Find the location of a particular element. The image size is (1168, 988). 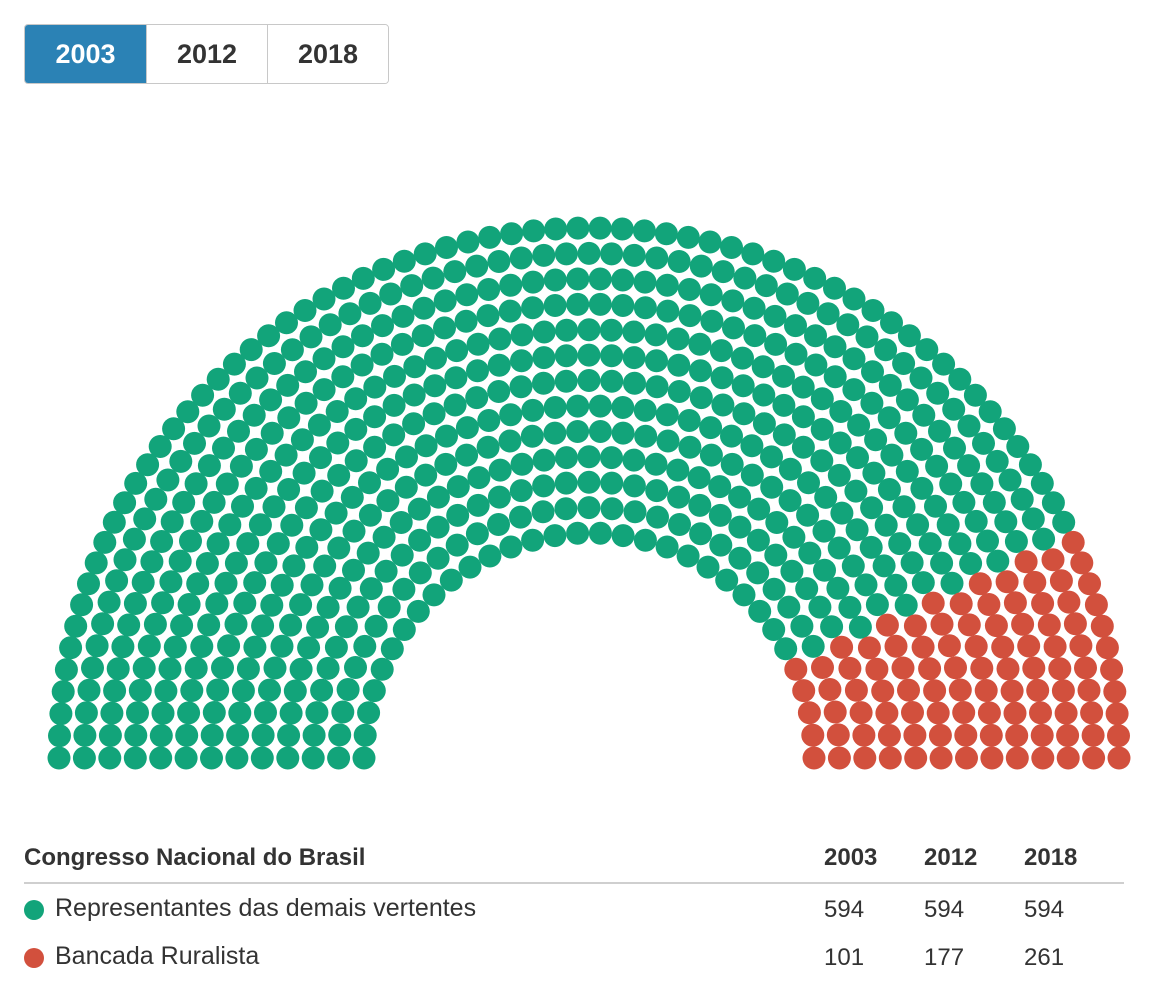

value-other-2018: 594 is located at coordinates (1044, 909).